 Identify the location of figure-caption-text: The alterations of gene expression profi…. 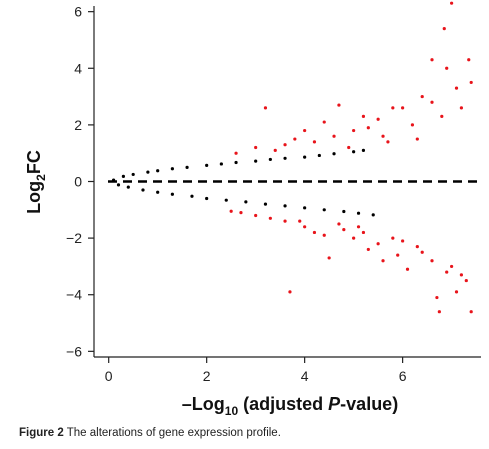
(173, 433).